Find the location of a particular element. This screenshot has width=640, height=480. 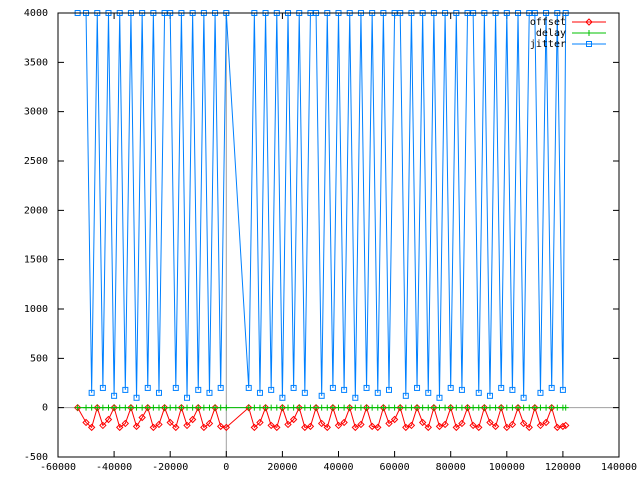

x-tick-label: 120000 is located at coordinates (563, 467).